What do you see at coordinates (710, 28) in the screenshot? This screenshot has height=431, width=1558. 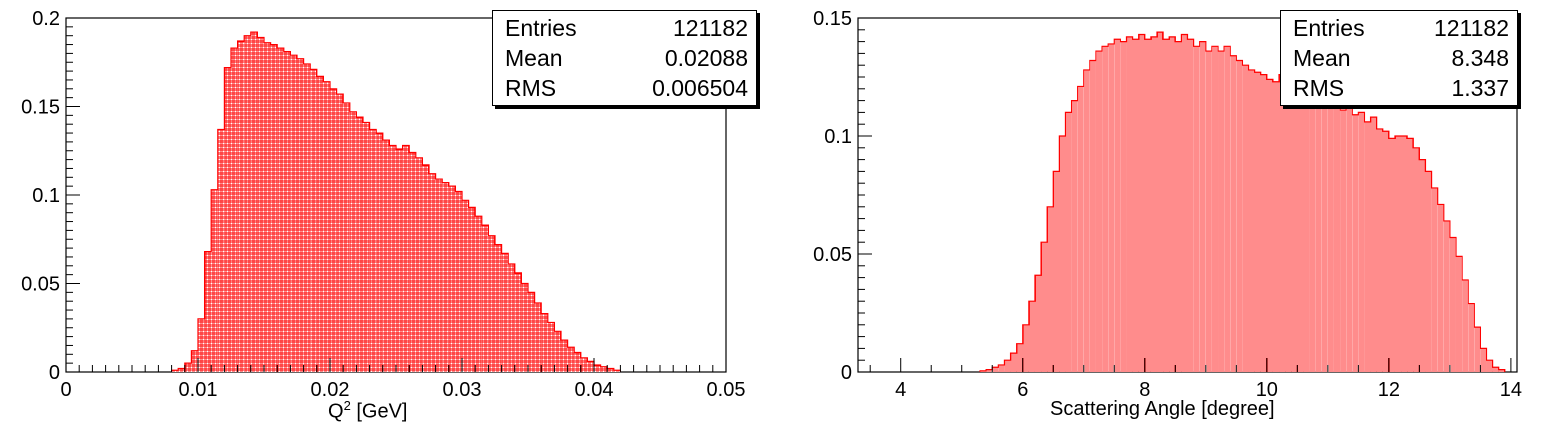 I see `stats-value: 121182` at bounding box center [710, 28].